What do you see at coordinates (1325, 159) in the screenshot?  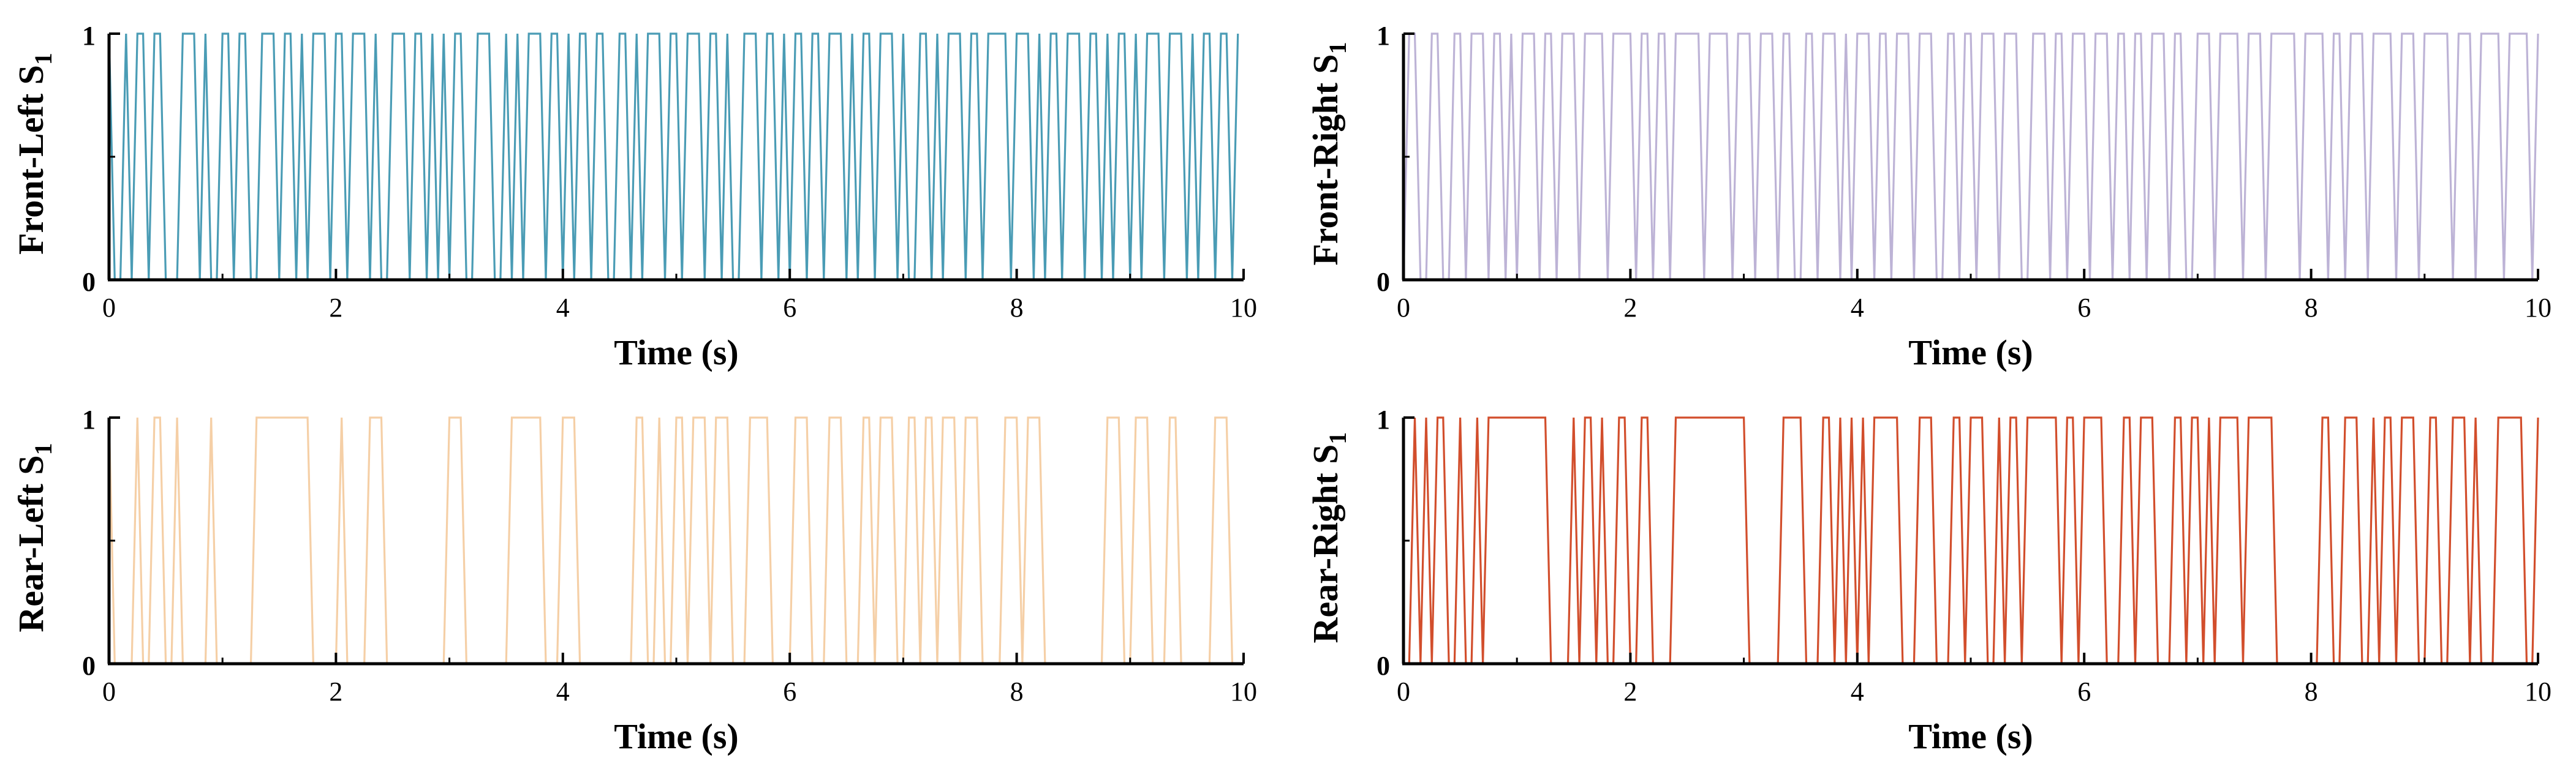 I see `y-axis-title-main: Front-Right S` at bounding box center [1325, 159].